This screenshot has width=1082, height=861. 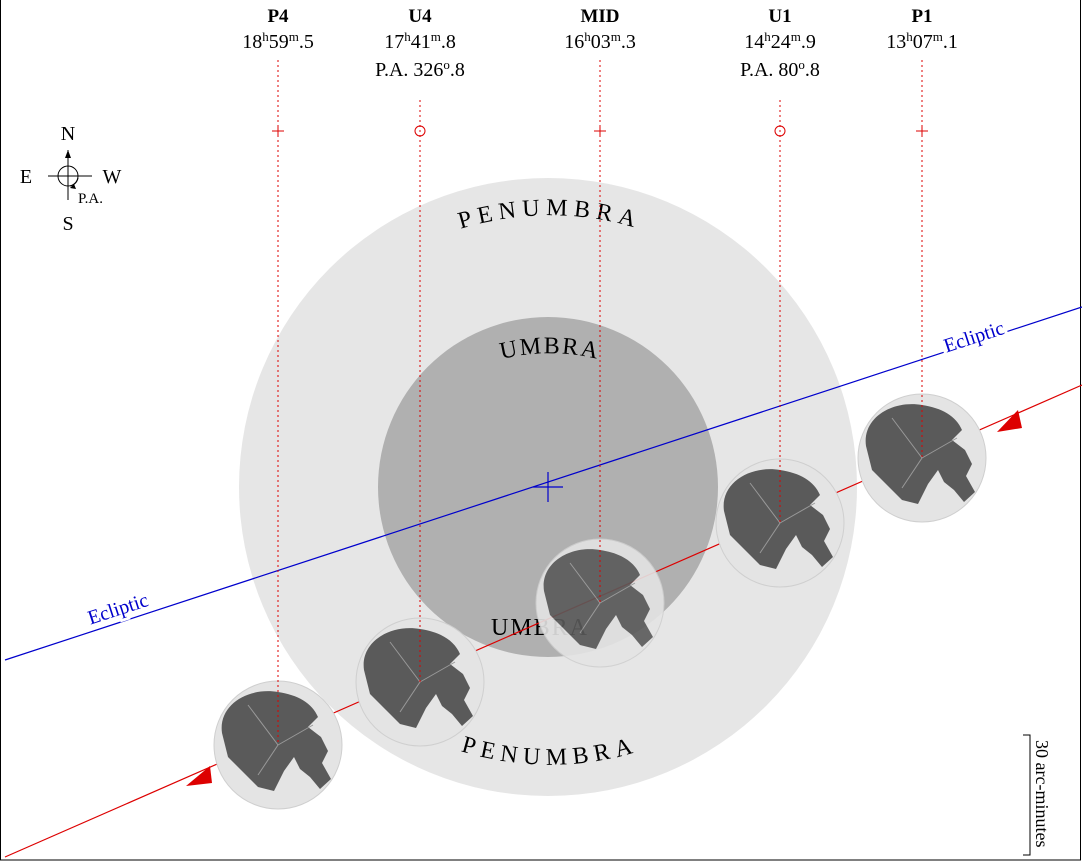 I want to click on contact-text-part: 59, so click(x=279, y=42).